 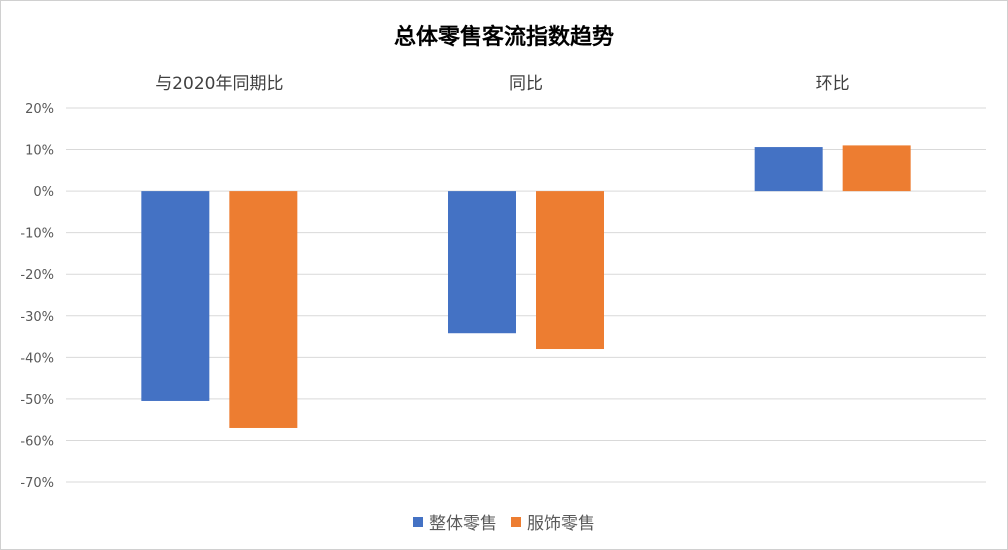 I want to click on y-tick-label: 0%, so click(x=43, y=192).